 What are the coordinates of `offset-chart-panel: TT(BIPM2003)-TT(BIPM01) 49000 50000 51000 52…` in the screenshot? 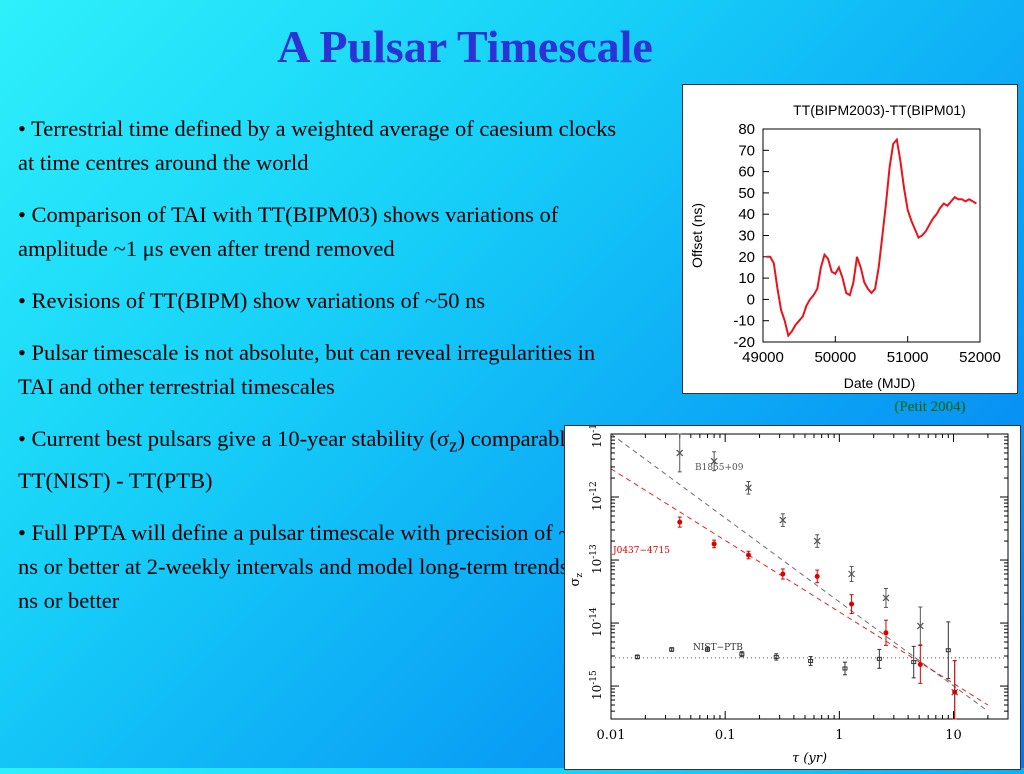 It's located at (850, 239).